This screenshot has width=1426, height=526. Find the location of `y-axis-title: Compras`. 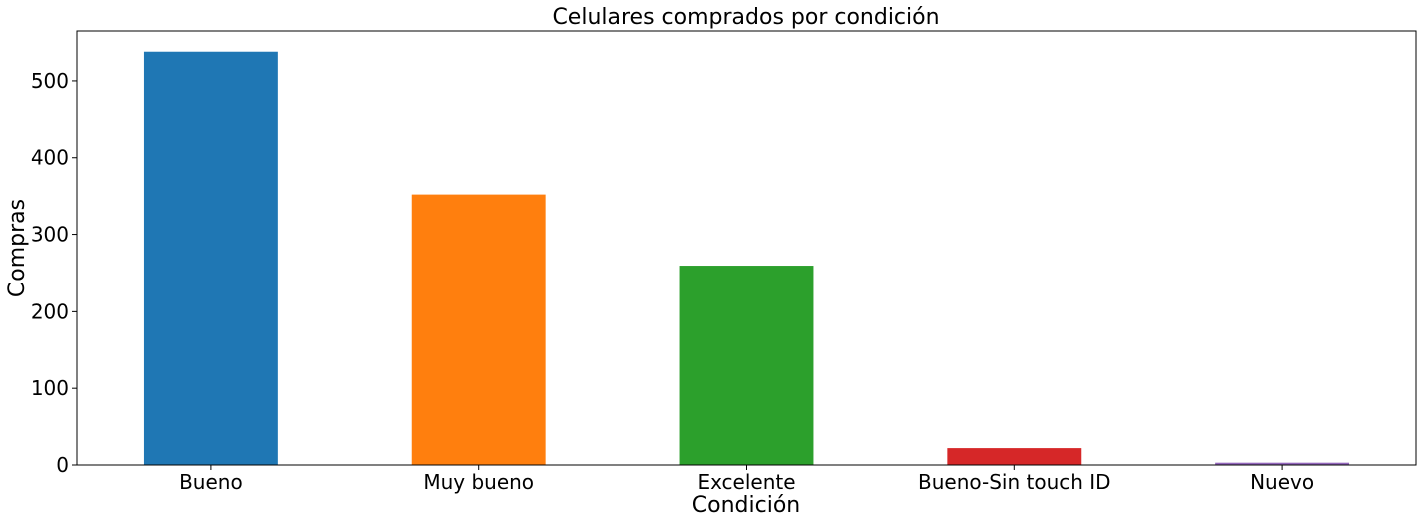

y-axis-title: Compras is located at coordinates (17, 248).